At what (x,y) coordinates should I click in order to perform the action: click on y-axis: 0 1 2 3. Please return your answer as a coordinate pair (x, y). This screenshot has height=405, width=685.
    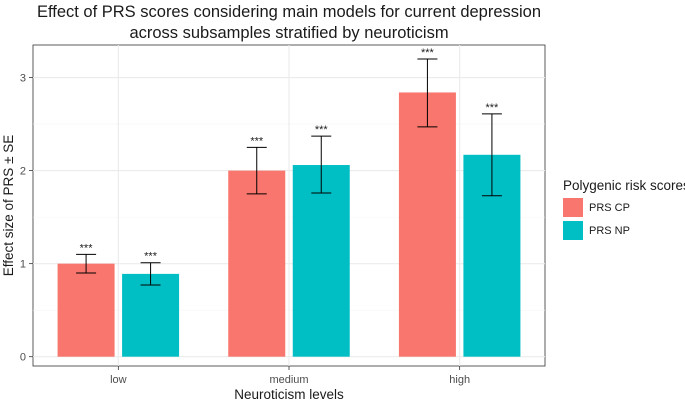
    Looking at the image, I should click on (26, 218).